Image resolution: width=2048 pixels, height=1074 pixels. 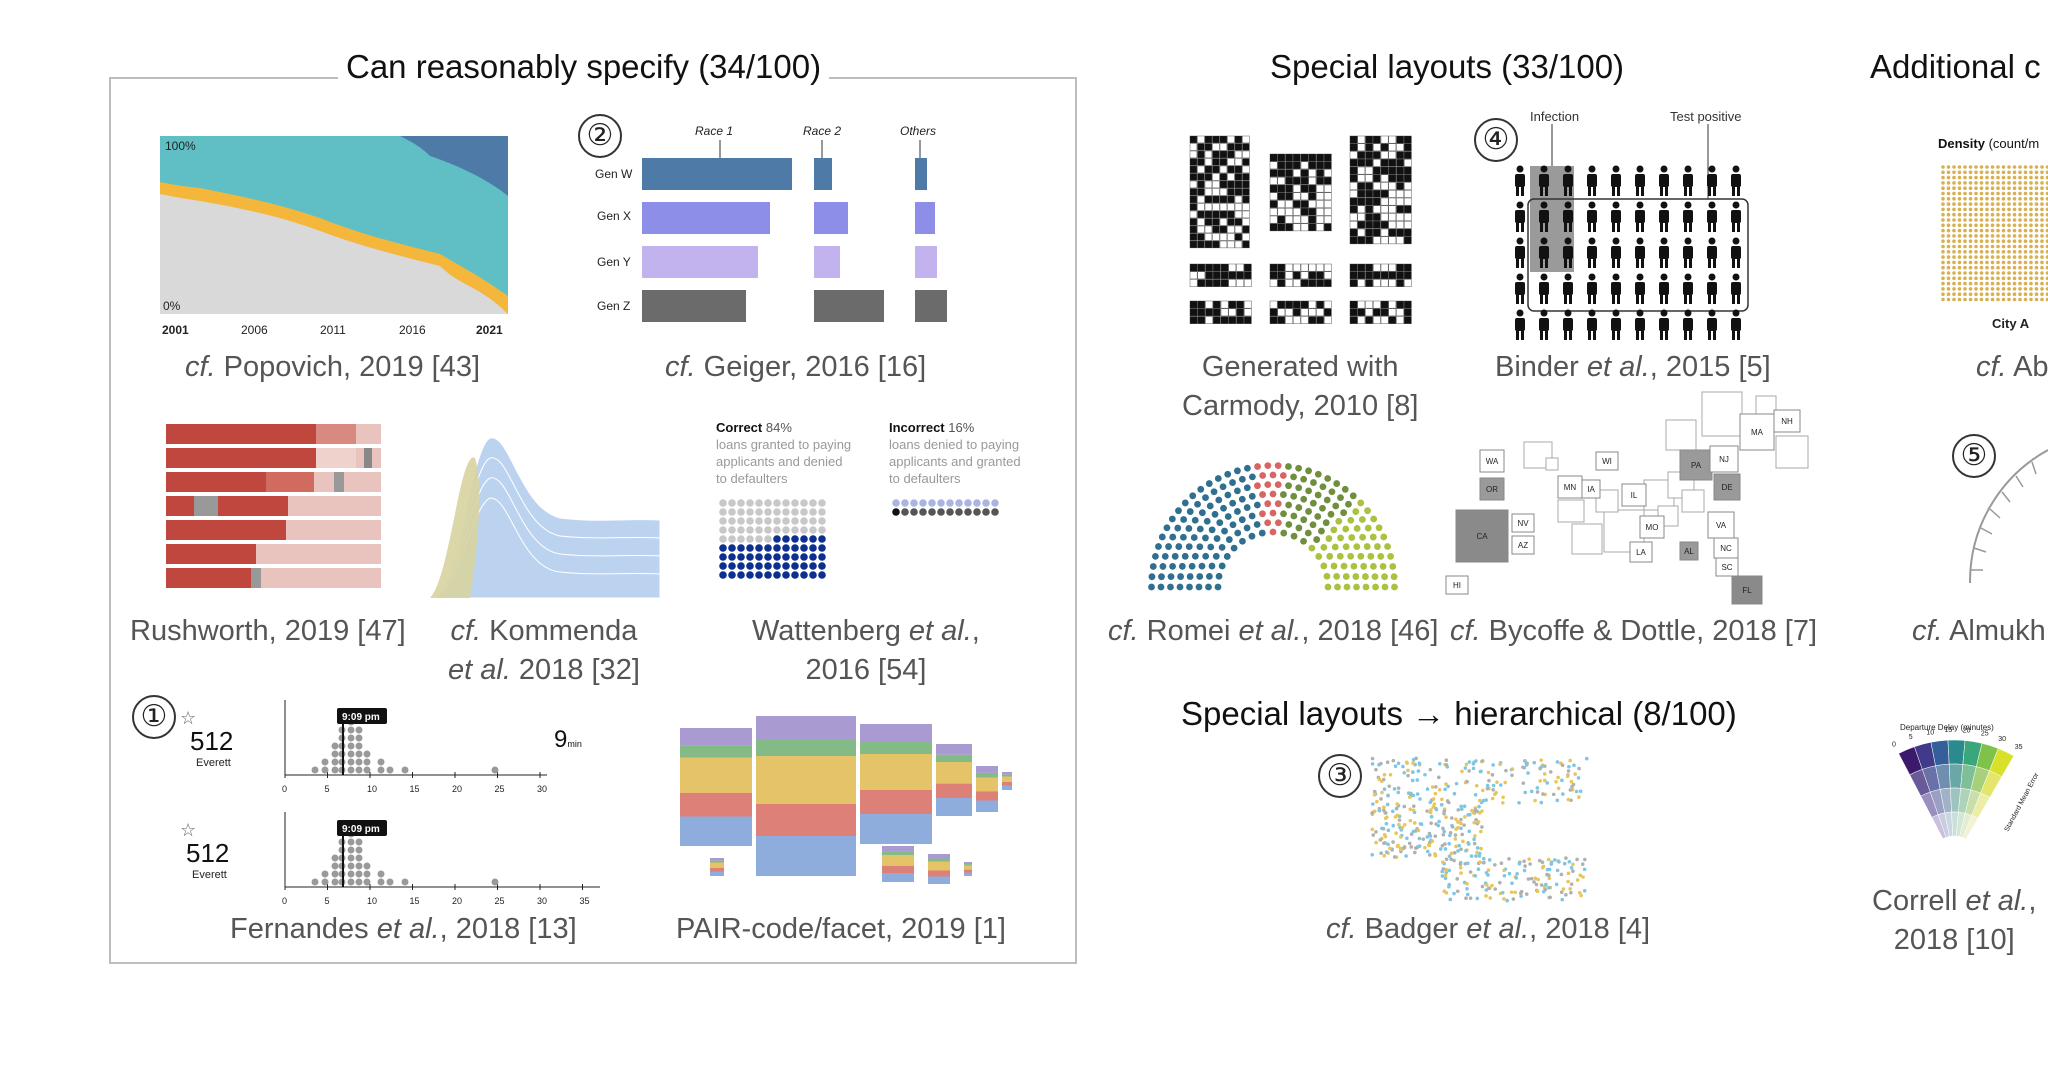 I want to click on badge-one: ①, so click(x=154, y=717).